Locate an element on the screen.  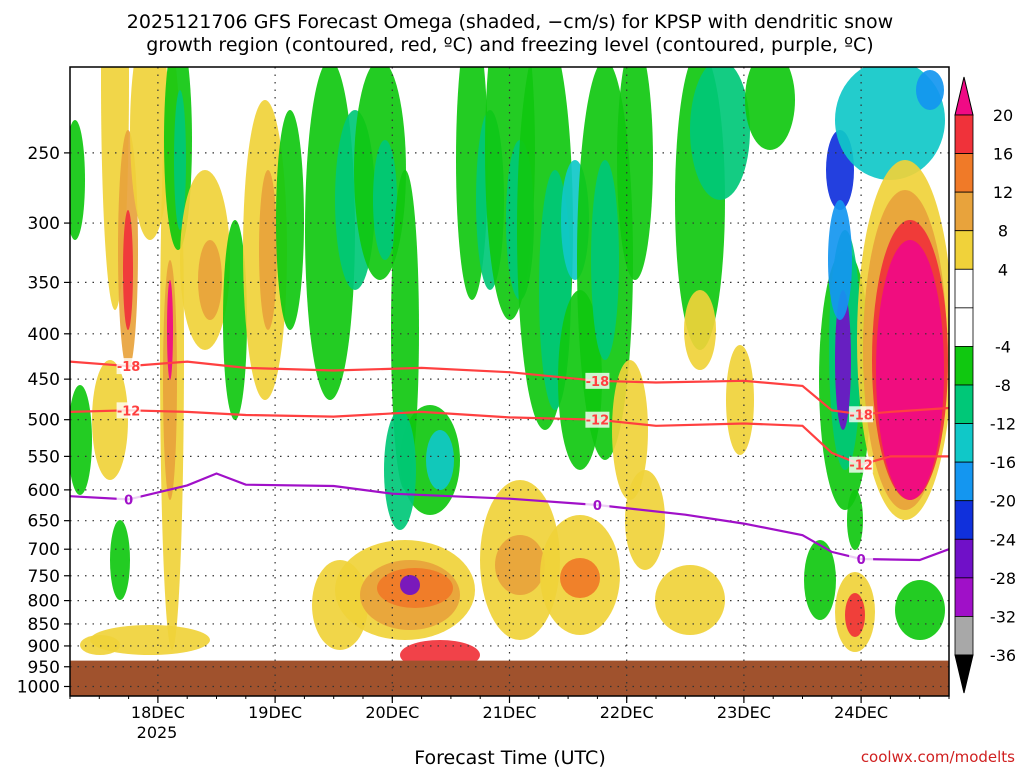
y-tick-label: 400 is located at coordinates (44, 335).